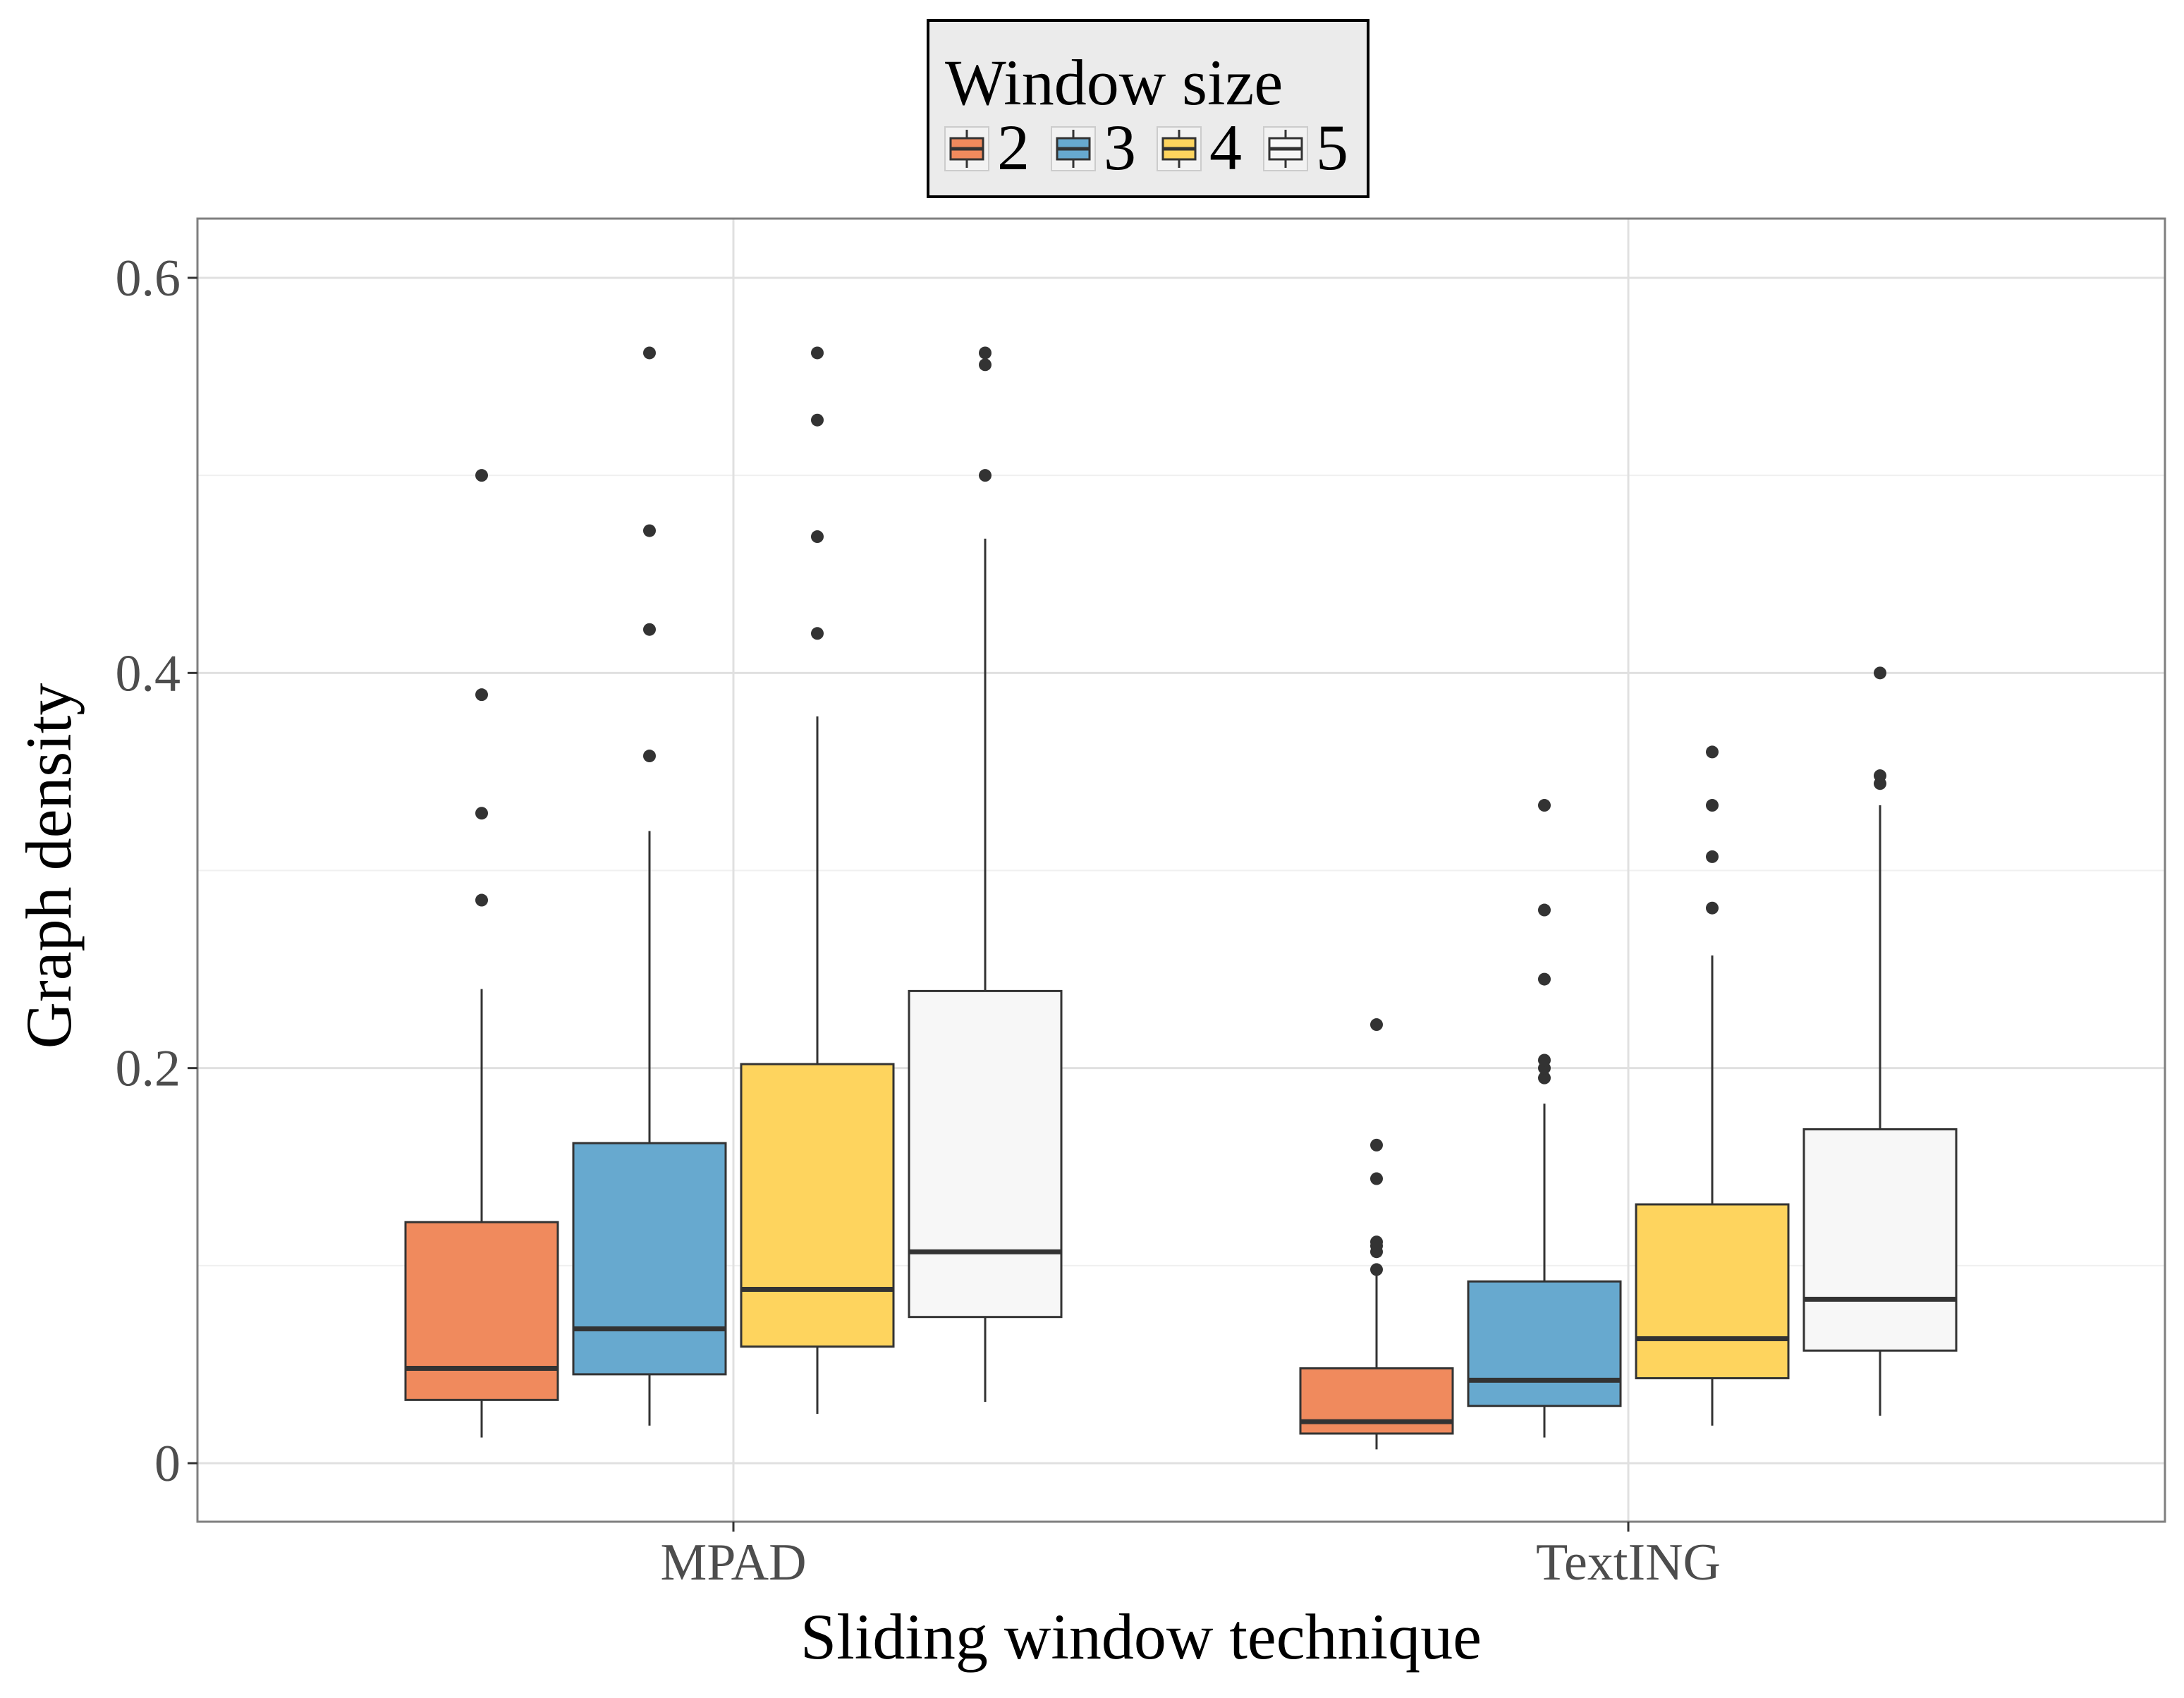 The width and height of the screenshot is (2184, 1698). What do you see at coordinates (1190, 1557) in the screenshot?
I see `x-axis: MPAD TextING` at bounding box center [1190, 1557].